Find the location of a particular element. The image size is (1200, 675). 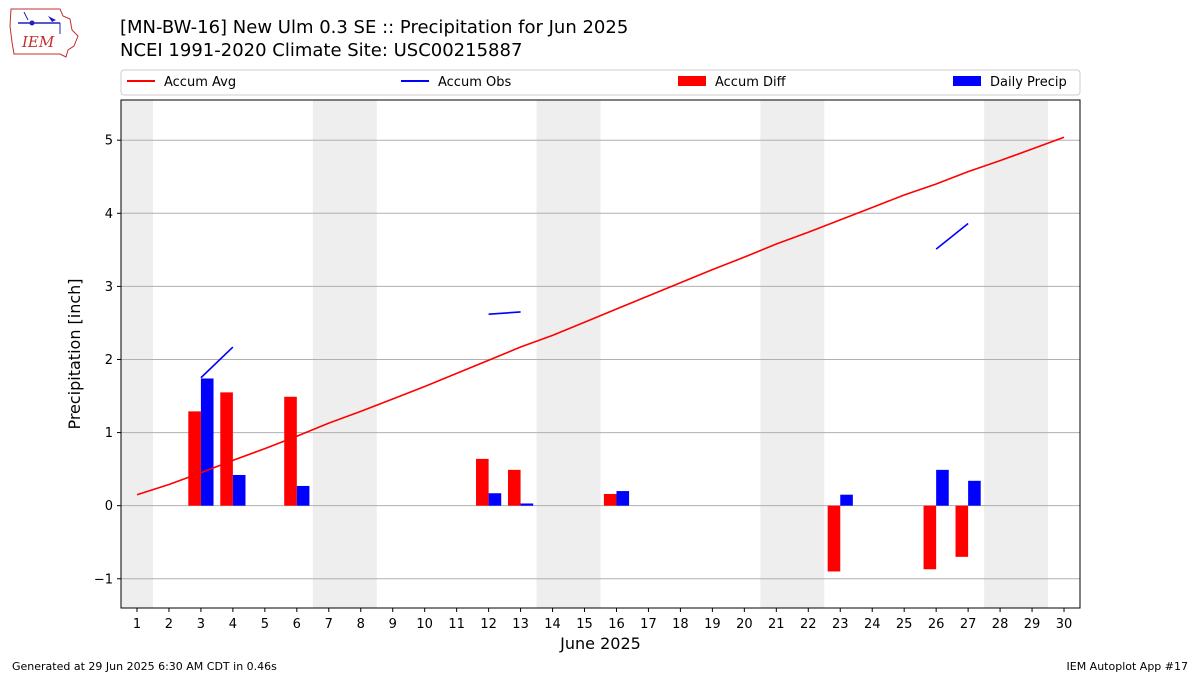

x-tick-label: 10 is located at coordinates (424, 624).